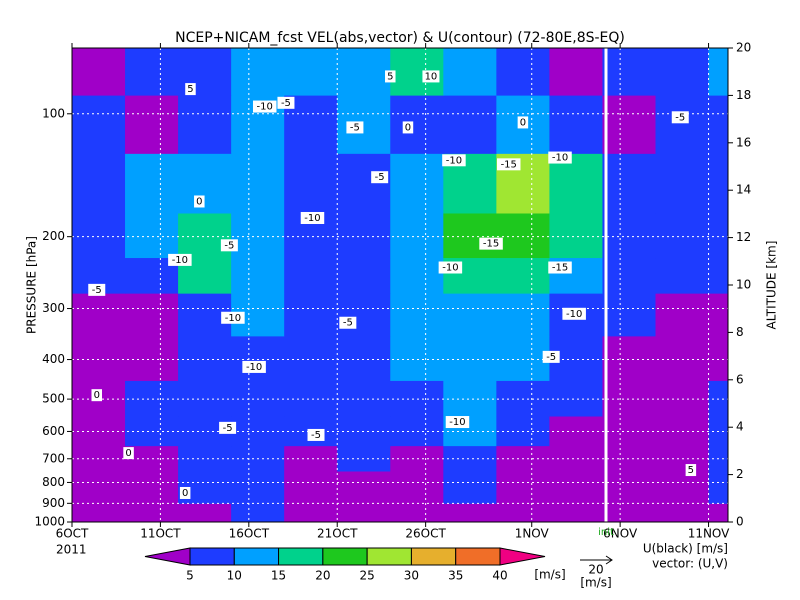 The height and width of the screenshot is (600, 800). I want to click on y2-tick-label: 18, so click(743, 95).